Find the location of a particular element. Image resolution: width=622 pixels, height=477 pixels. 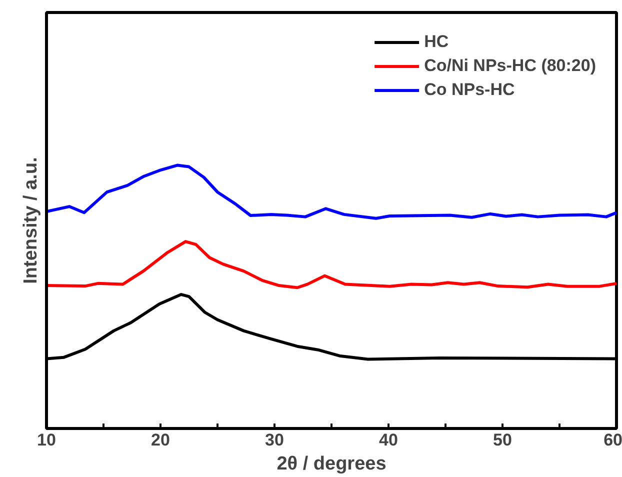

legend-label: Co/Ni NPs-HC (80:20) is located at coordinates (510, 66).